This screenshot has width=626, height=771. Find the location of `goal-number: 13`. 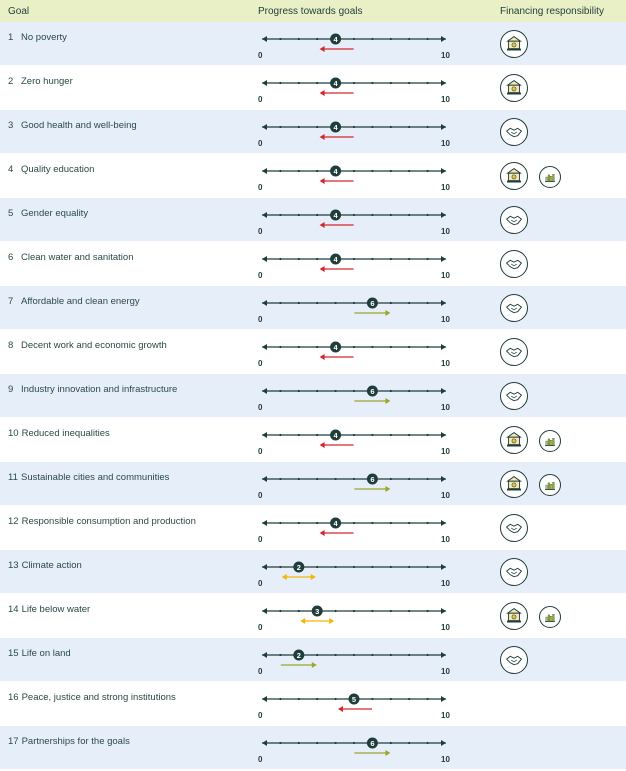

goal-number: 13 is located at coordinates (13, 565).